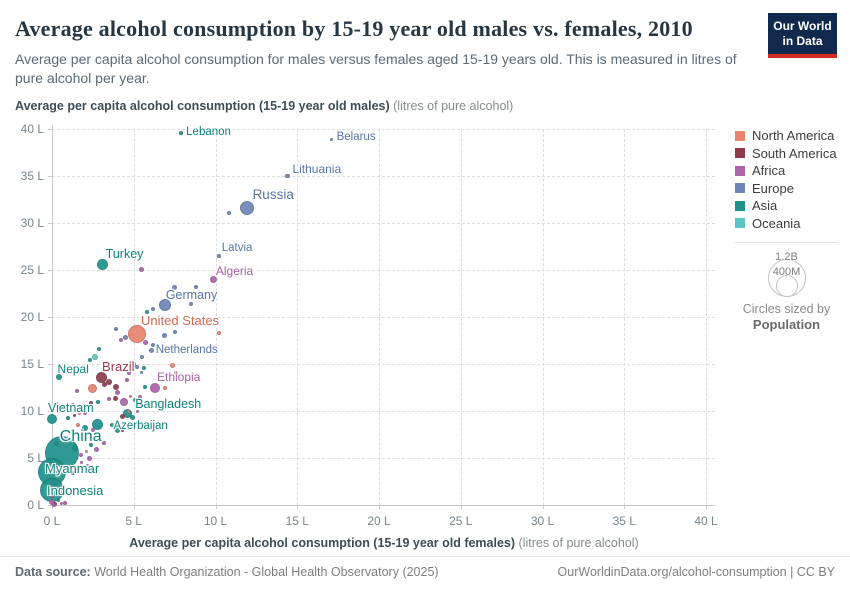 This screenshot has height=600, width=850. Describe the element at coordinates (155, 388) in the screenshot. I see `data-point-ethiopia` at that location.